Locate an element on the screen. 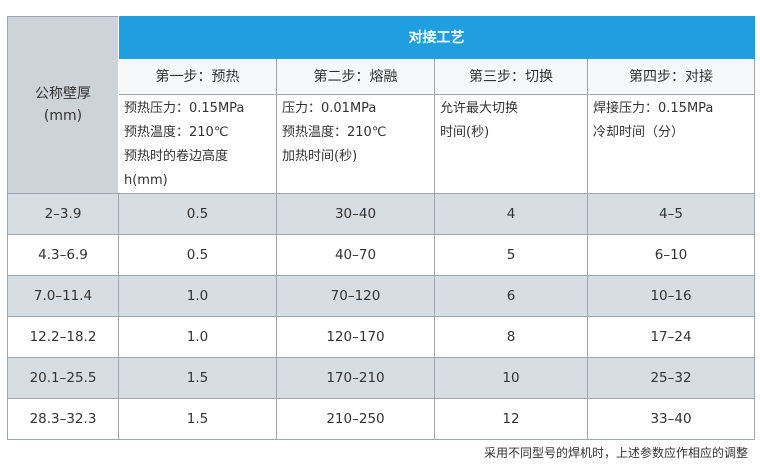  process-group-title: 对接工艺 is located at coordinates (436, 37).